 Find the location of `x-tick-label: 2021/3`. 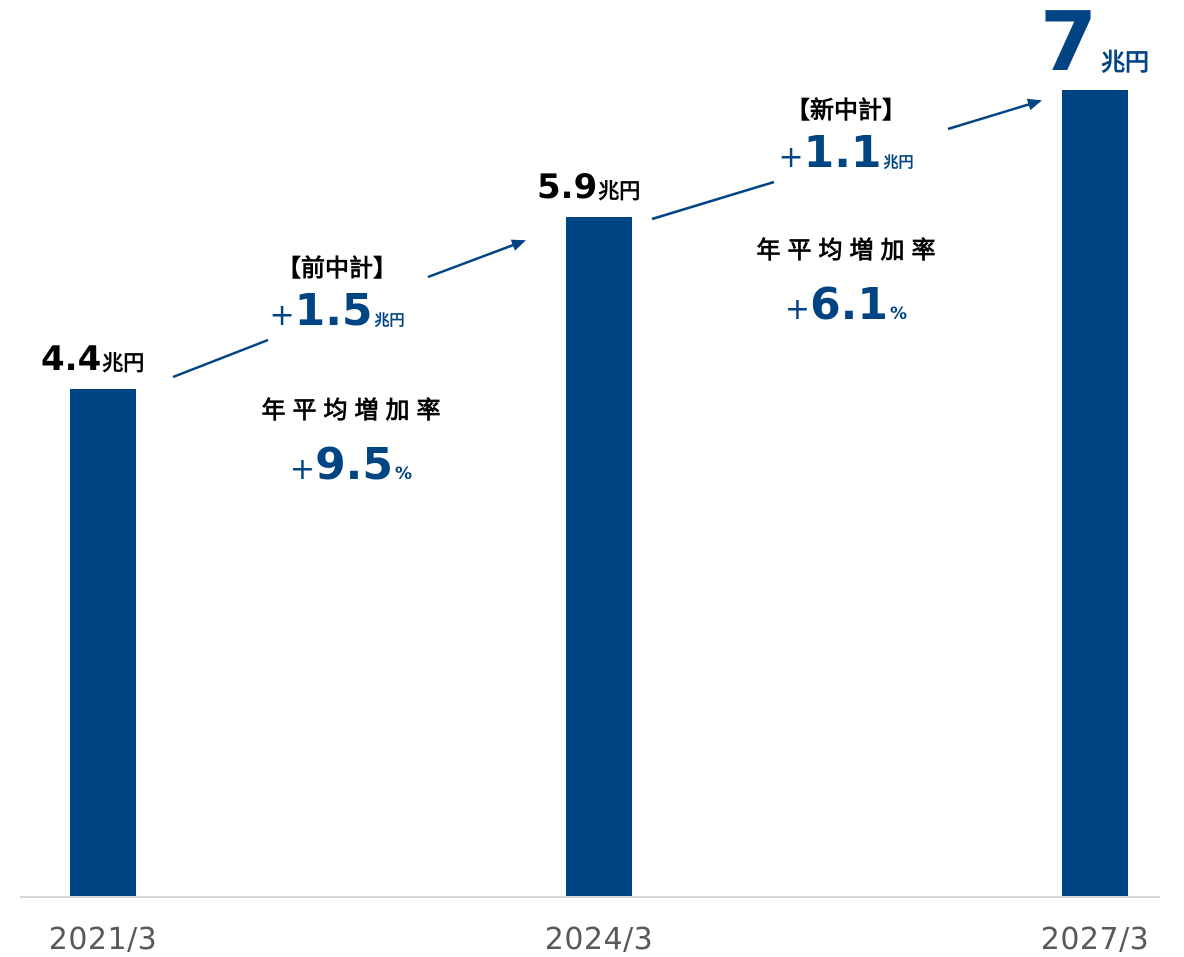

x-tick-label: 2021/3 is located at coordinates (103, 939).